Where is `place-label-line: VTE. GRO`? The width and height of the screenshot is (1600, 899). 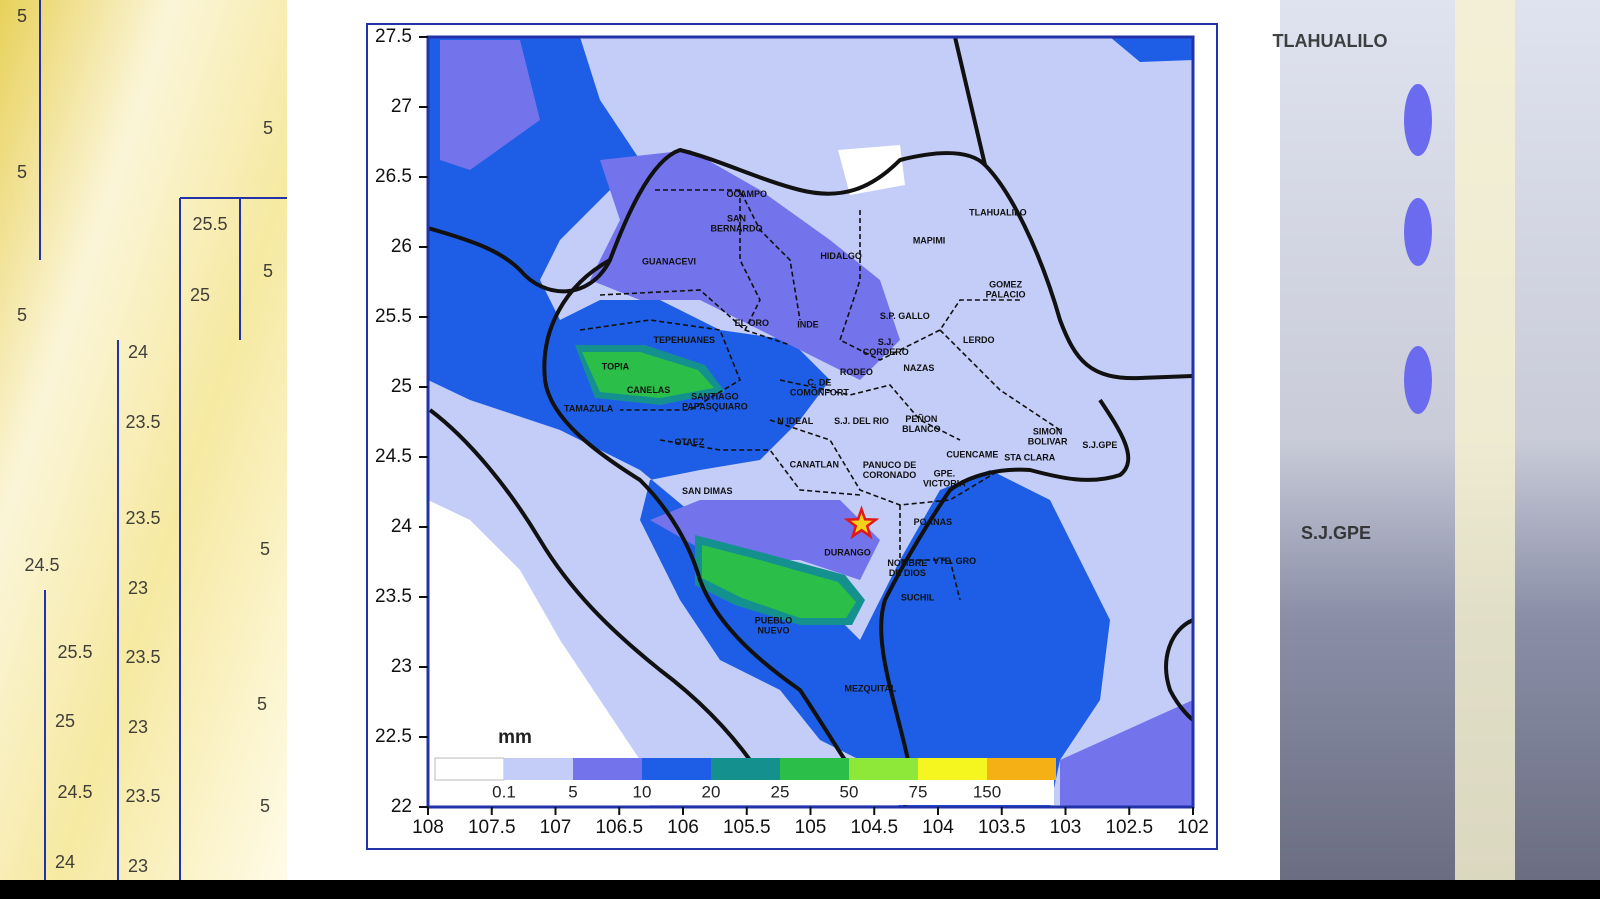
place-label-line: VTE. GRO is located at coordinates (954, 561).